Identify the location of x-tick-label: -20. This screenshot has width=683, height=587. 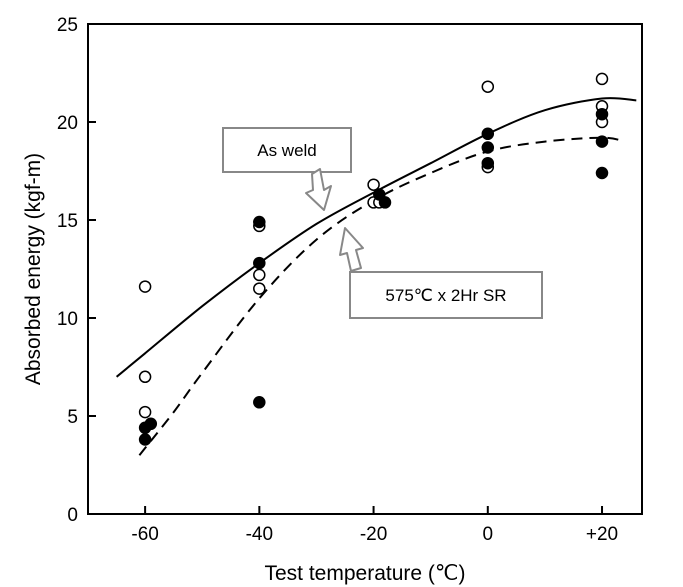
(373, 534).